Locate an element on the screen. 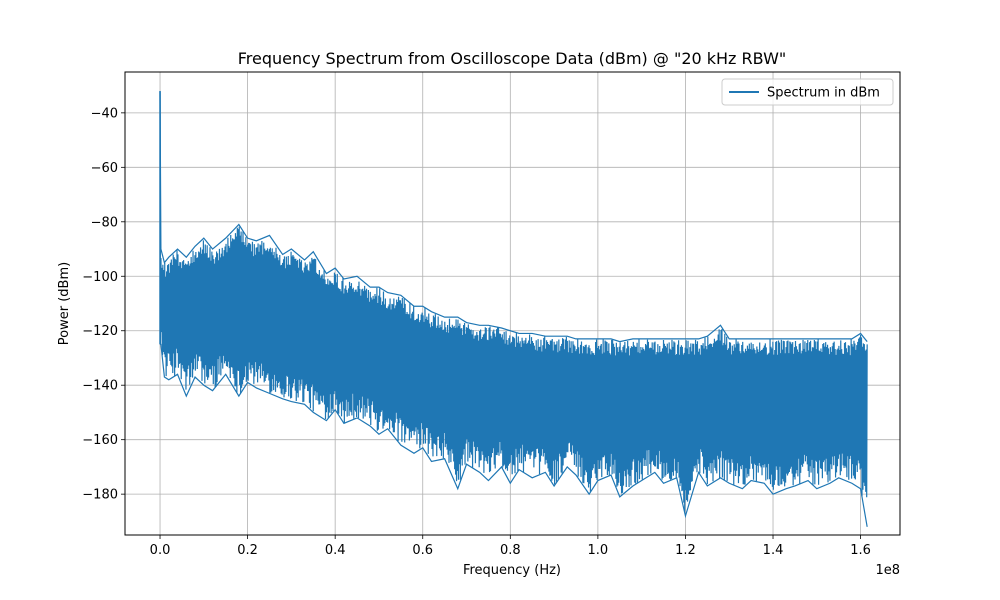  y-tick-label: −40 is located at coordinates (104, 113).